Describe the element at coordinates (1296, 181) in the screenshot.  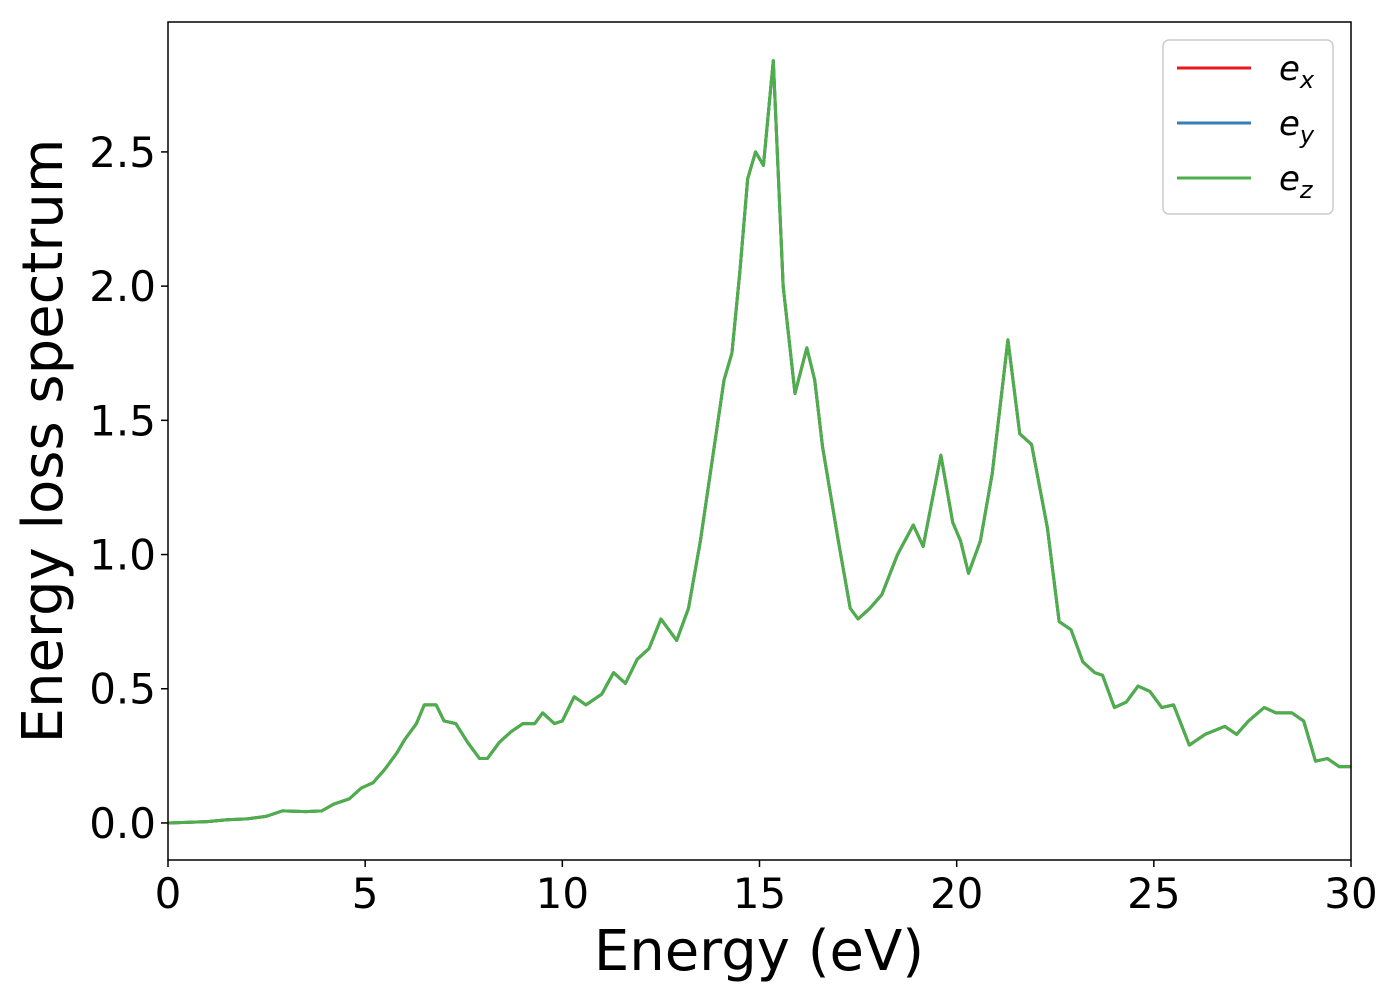
I see `legend-label: ez` at that location.